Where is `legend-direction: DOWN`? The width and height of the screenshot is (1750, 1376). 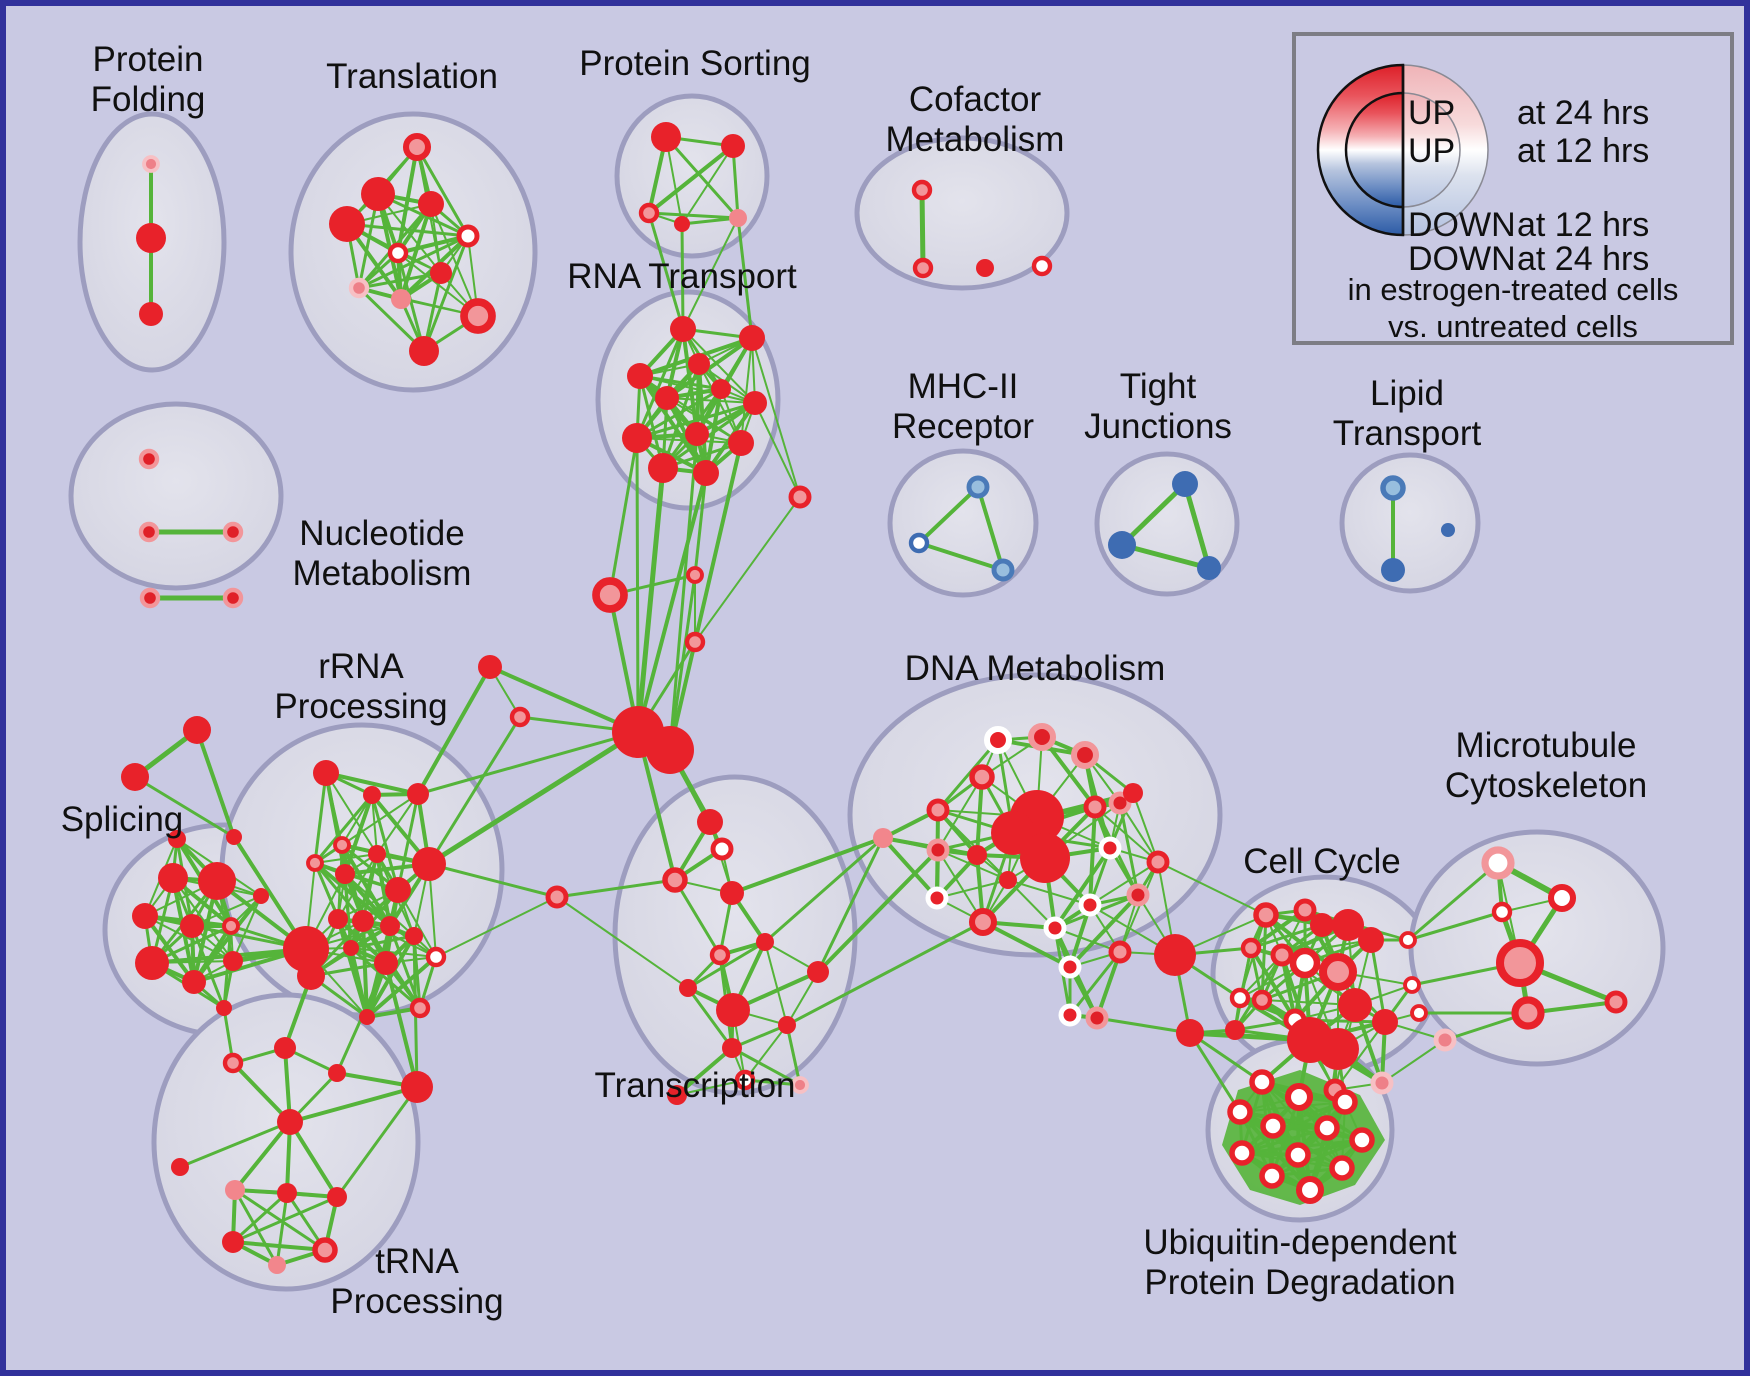 legend-direction: DOWN is located at coordinates (1462, 225).